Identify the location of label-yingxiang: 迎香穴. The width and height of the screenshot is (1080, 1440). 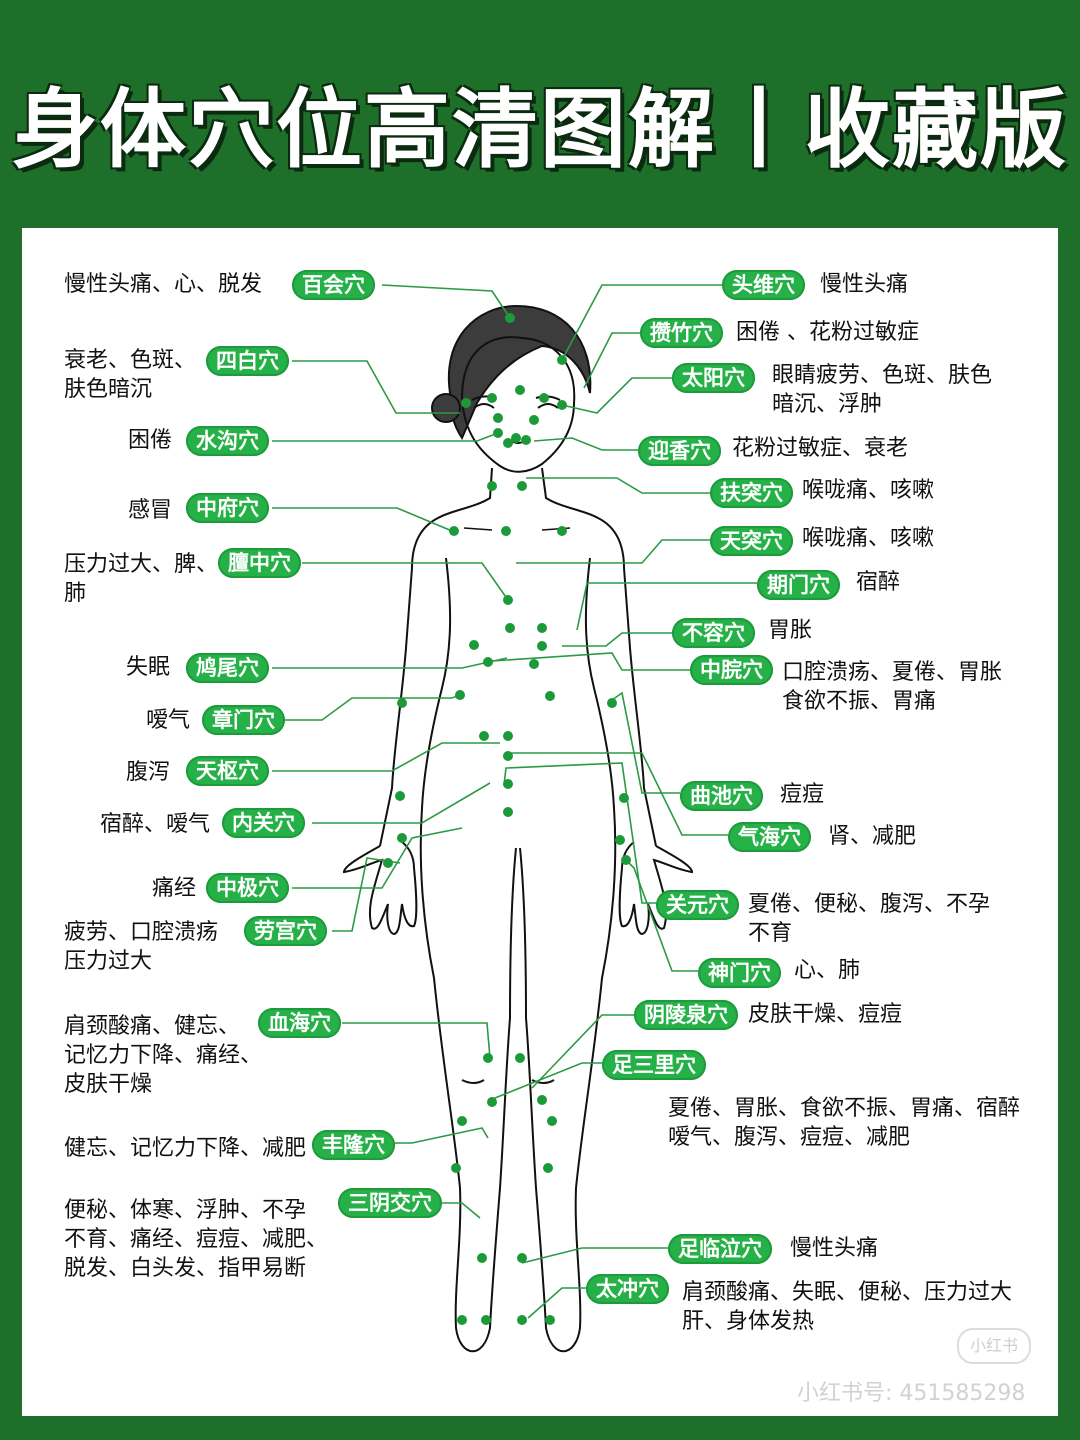
(679, 451).